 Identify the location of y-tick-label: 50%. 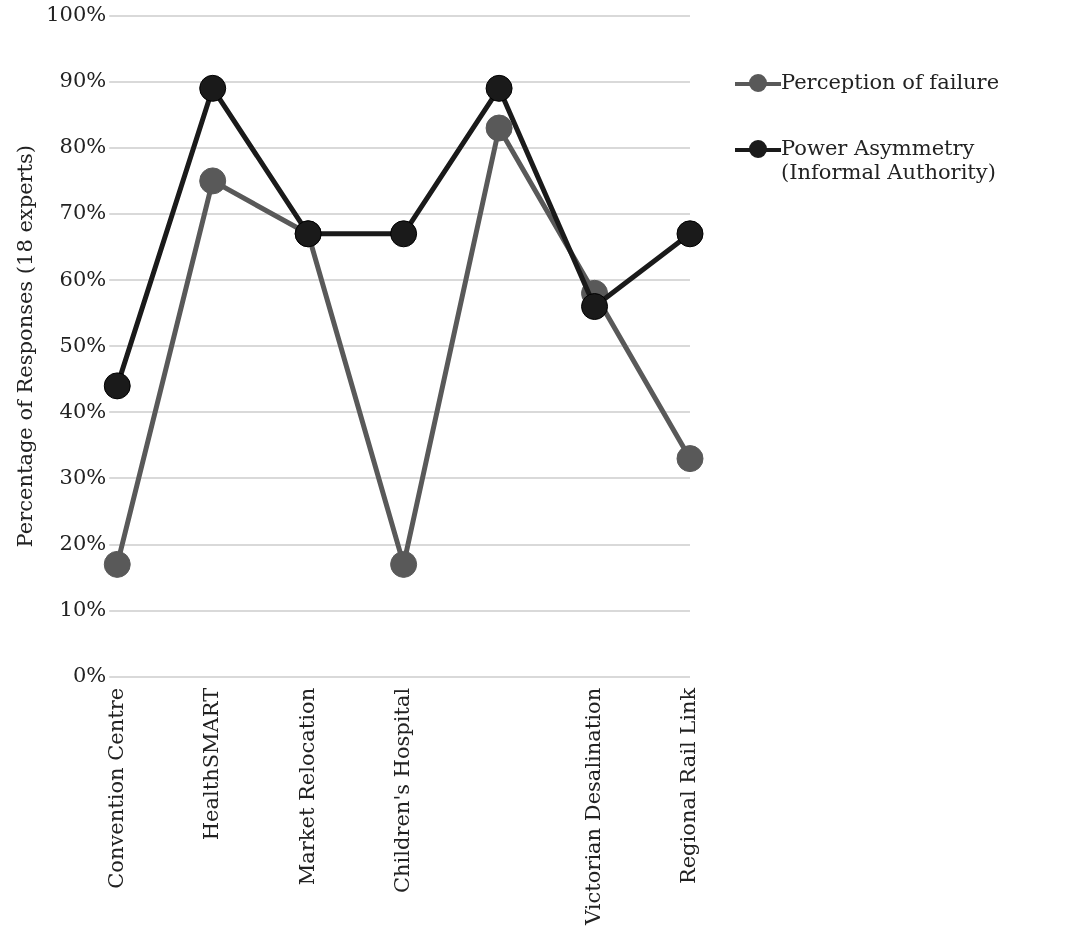
(83, 344).